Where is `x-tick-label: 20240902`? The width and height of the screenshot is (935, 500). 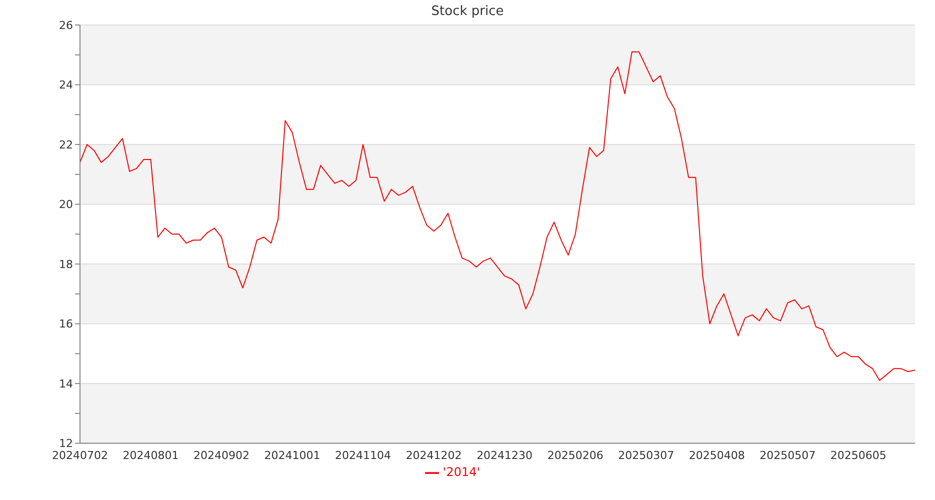
x-tick-label: 20240902 is located at coordinates (222, 455).